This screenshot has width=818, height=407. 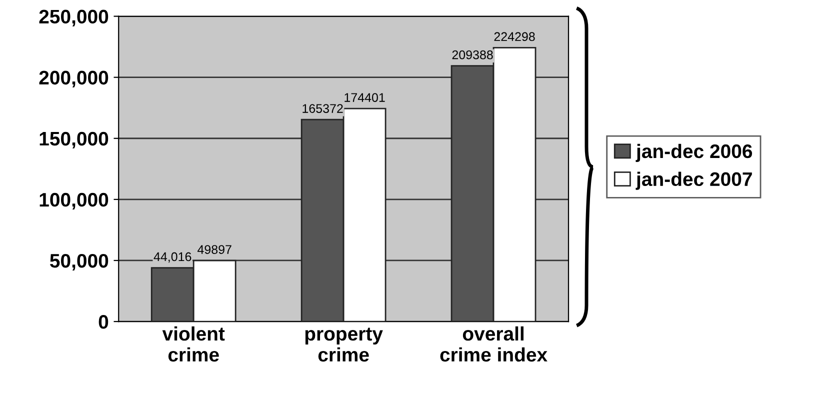 What do you see at coordinates (74, 140) in the screenshot?
I see `y-tick-label: 150,000` at bounding box center [74, 140].